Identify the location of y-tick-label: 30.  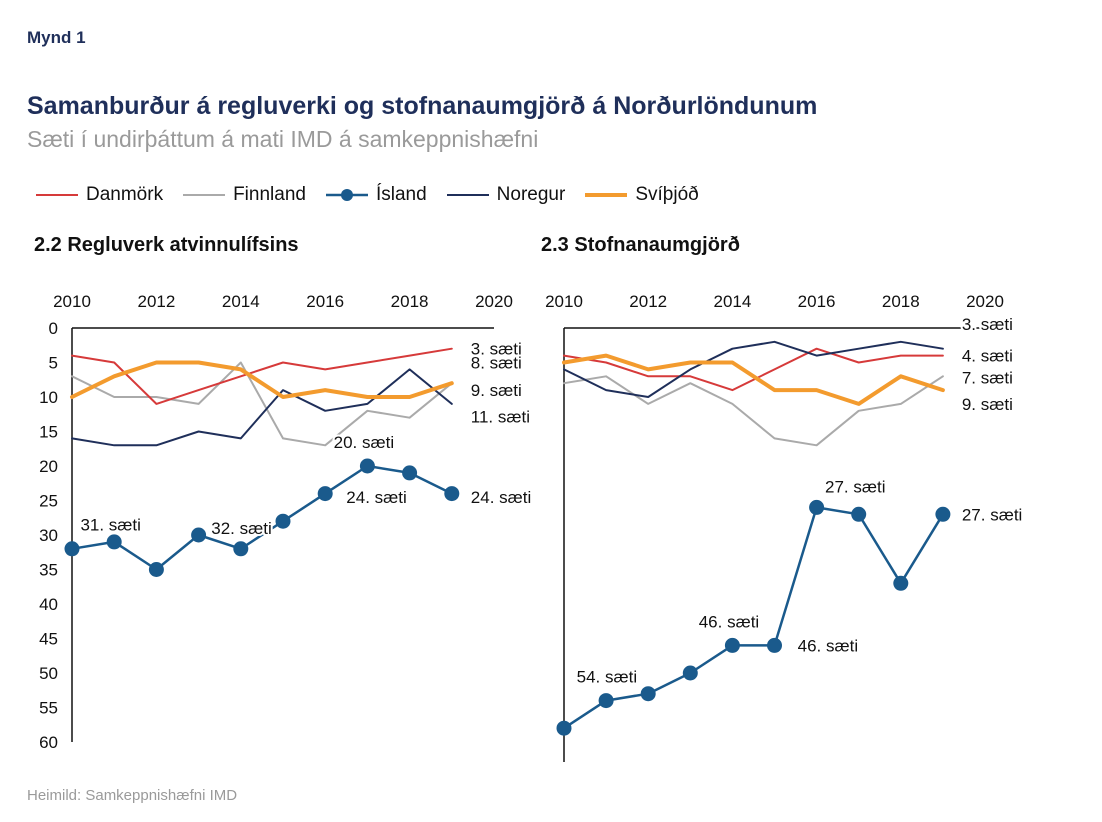
(48, 535).